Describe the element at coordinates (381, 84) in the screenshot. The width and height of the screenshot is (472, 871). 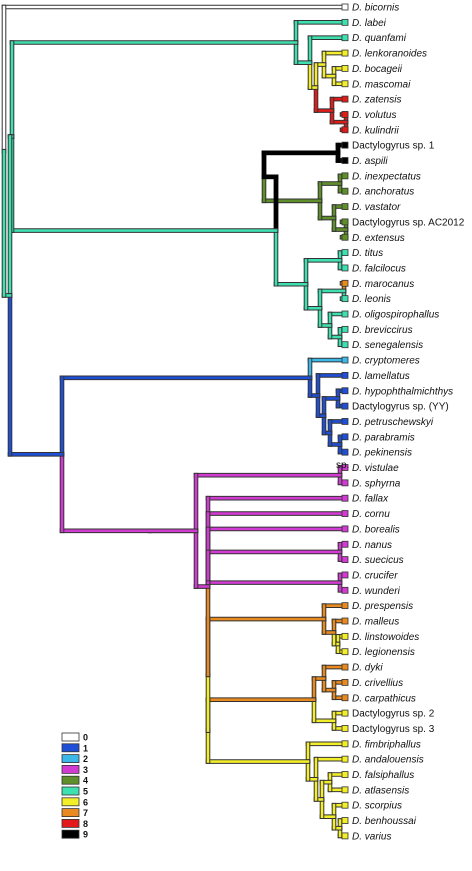
I see `taxon-label: D. mascomai` at that location.